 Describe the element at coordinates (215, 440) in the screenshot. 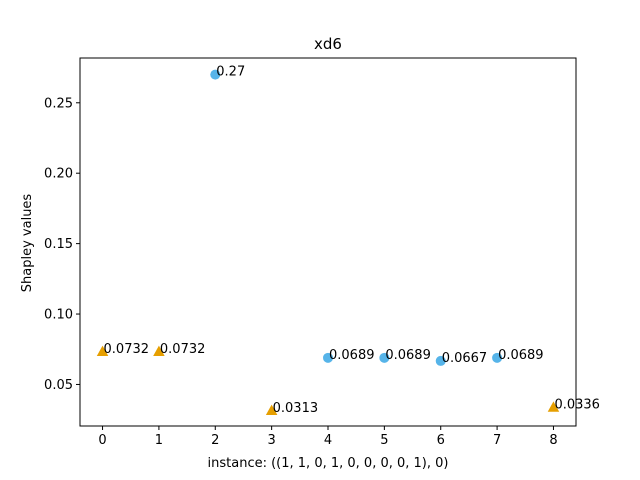

I see `x-tick-label: 2` at that location.